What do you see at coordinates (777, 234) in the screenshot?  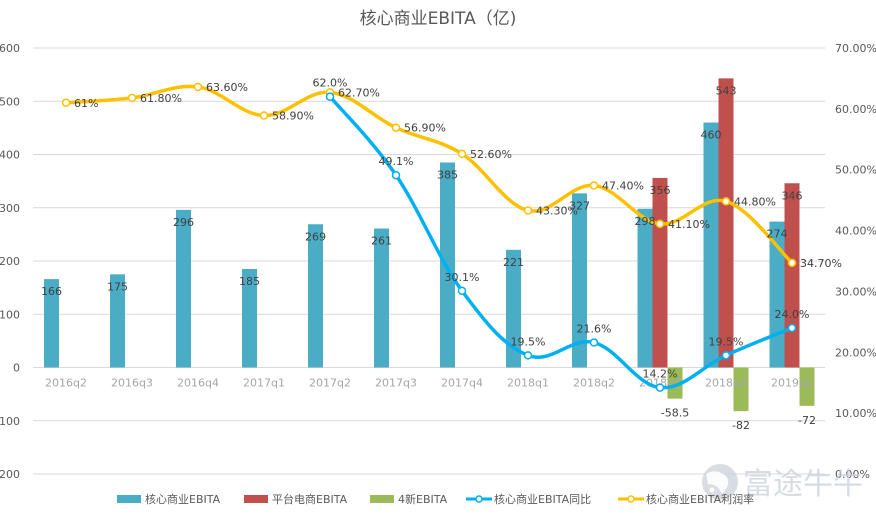 I see `bar-data-label: 274` at bounding box center [777, 234].